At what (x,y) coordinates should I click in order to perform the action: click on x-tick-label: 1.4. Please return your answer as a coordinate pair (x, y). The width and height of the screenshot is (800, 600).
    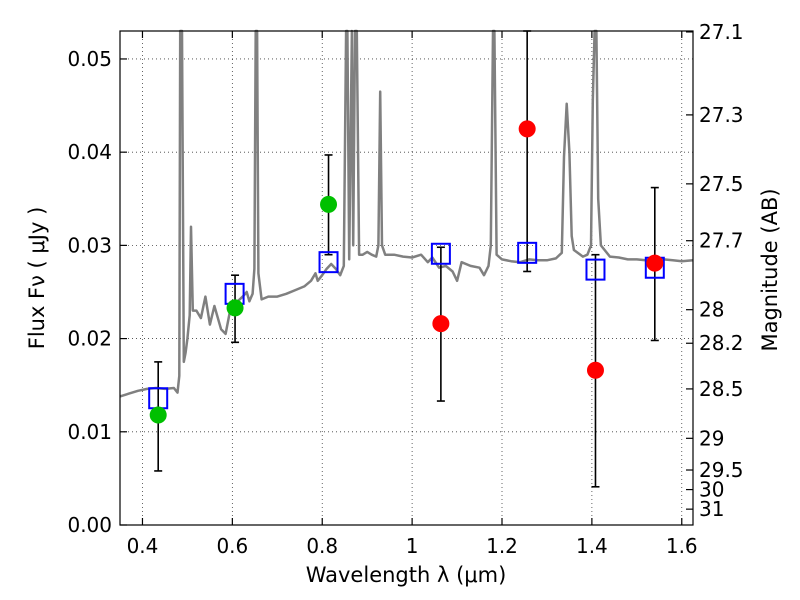
    Looking at the image, I should click on (592, 546).